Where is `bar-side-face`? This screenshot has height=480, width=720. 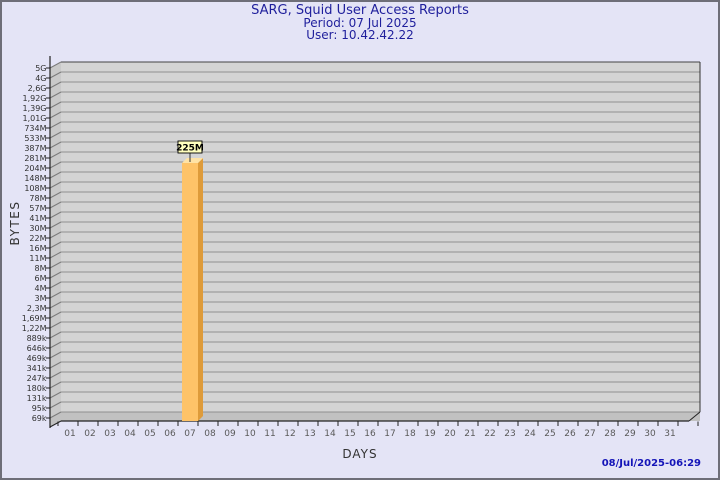 bar-side-face is located at coordinates (200, 289).